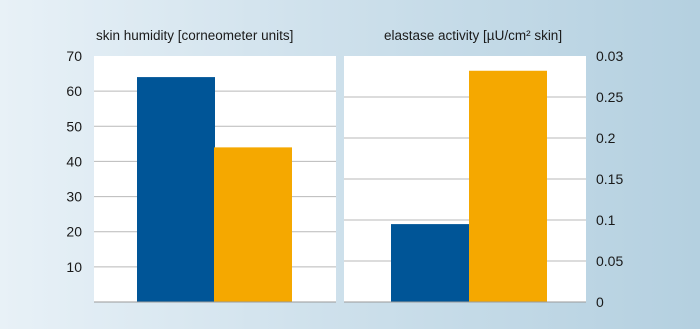  I want to click on tick-label: 0.1, so click(606, 220).